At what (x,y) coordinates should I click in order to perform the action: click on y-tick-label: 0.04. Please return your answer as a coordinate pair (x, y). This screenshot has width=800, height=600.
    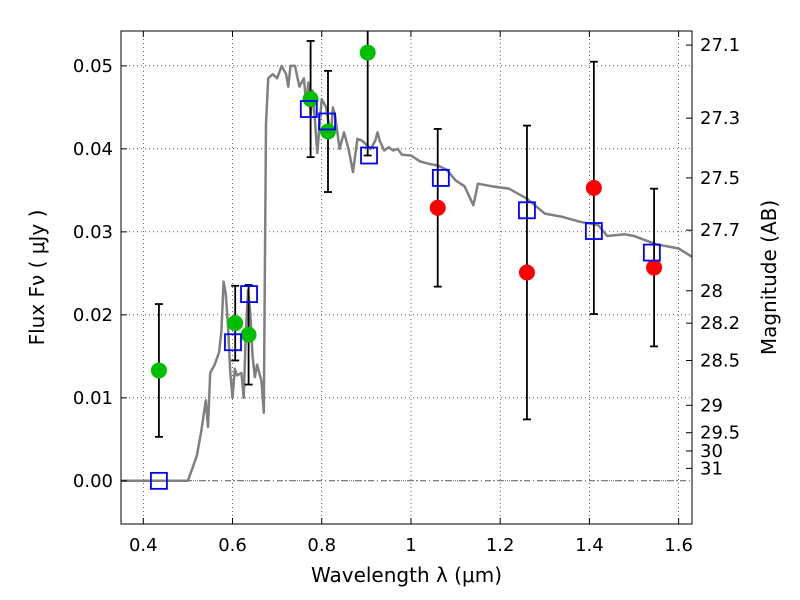
    Looking at the image, I should click on (93, 149).